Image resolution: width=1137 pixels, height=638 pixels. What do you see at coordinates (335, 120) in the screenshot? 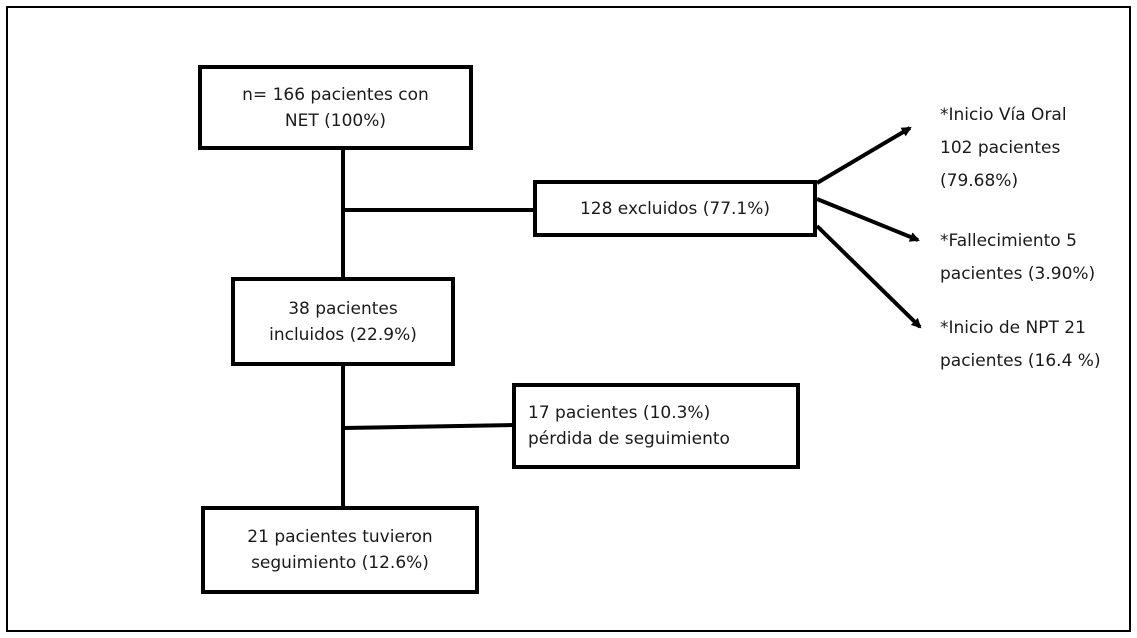
I see `total-line-2: NET (100%)` at bounding box center [335, 120].